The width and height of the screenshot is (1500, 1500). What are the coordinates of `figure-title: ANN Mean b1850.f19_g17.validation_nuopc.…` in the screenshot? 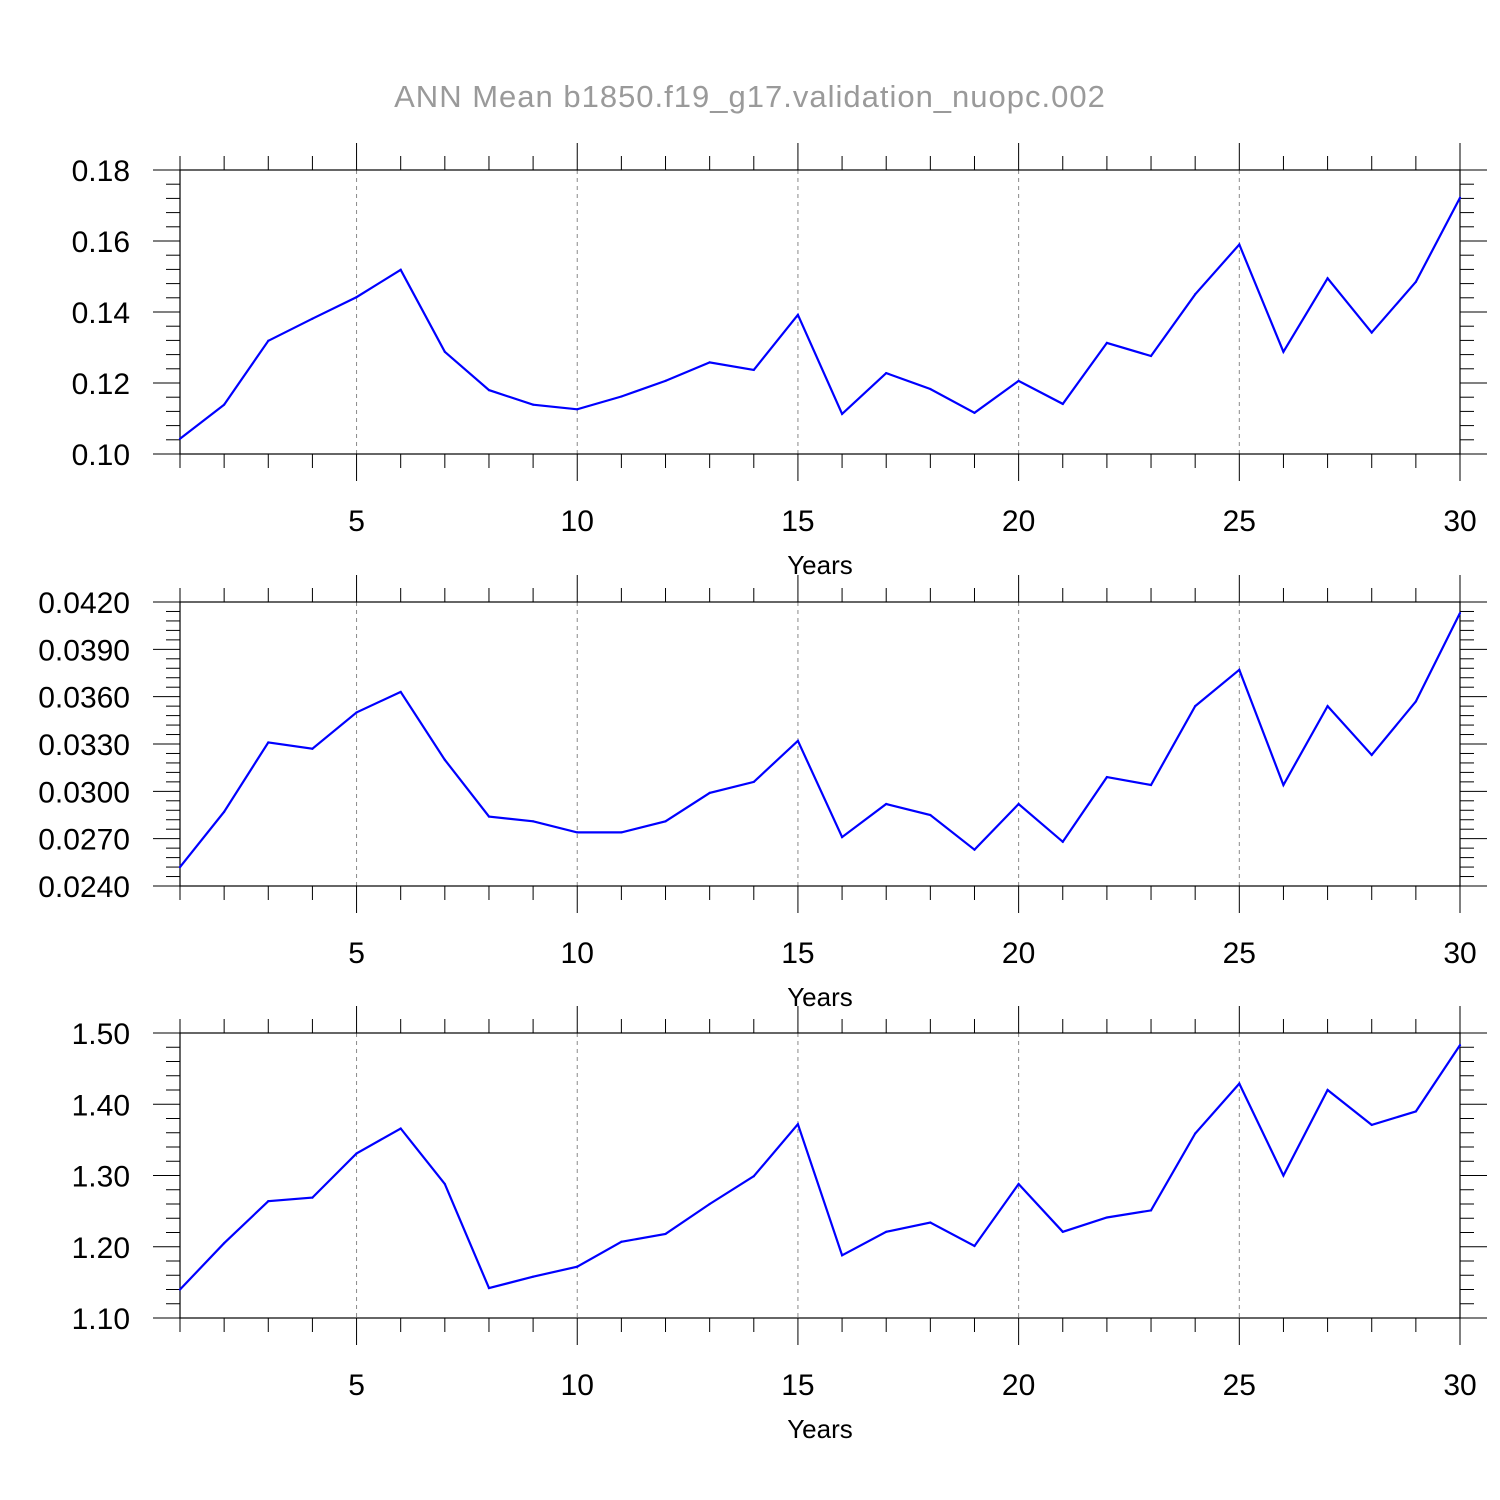 It's located at (750, 96).